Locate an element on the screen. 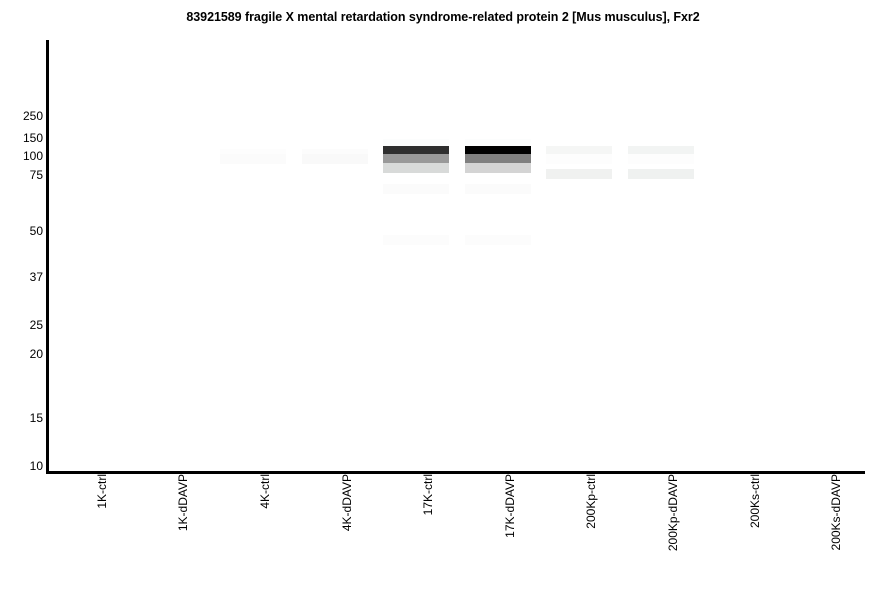  x-axis-tick-1k-ddavp: 1K-dDAVP is located at coordinates (183, 503).